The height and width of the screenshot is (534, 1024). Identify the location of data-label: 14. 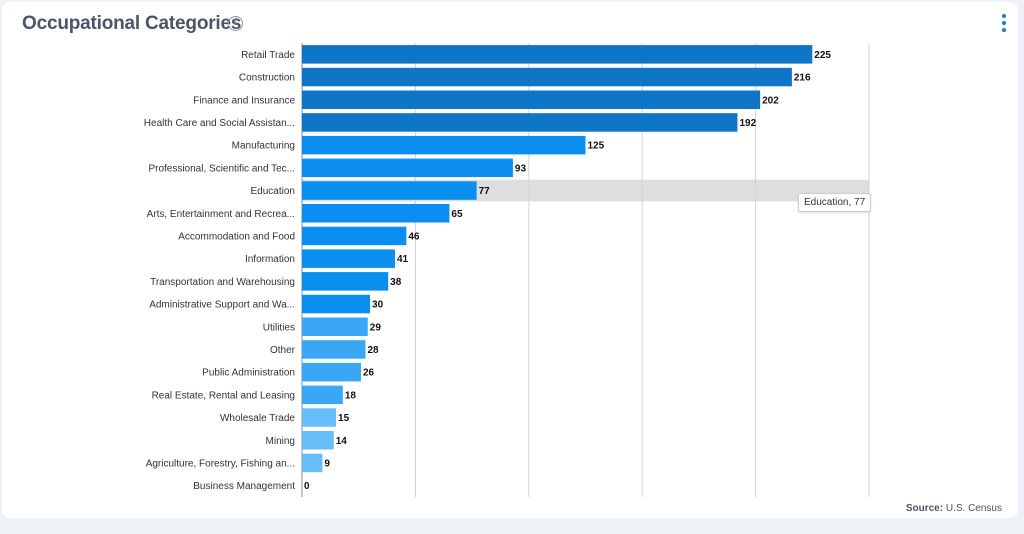
(342, 441).